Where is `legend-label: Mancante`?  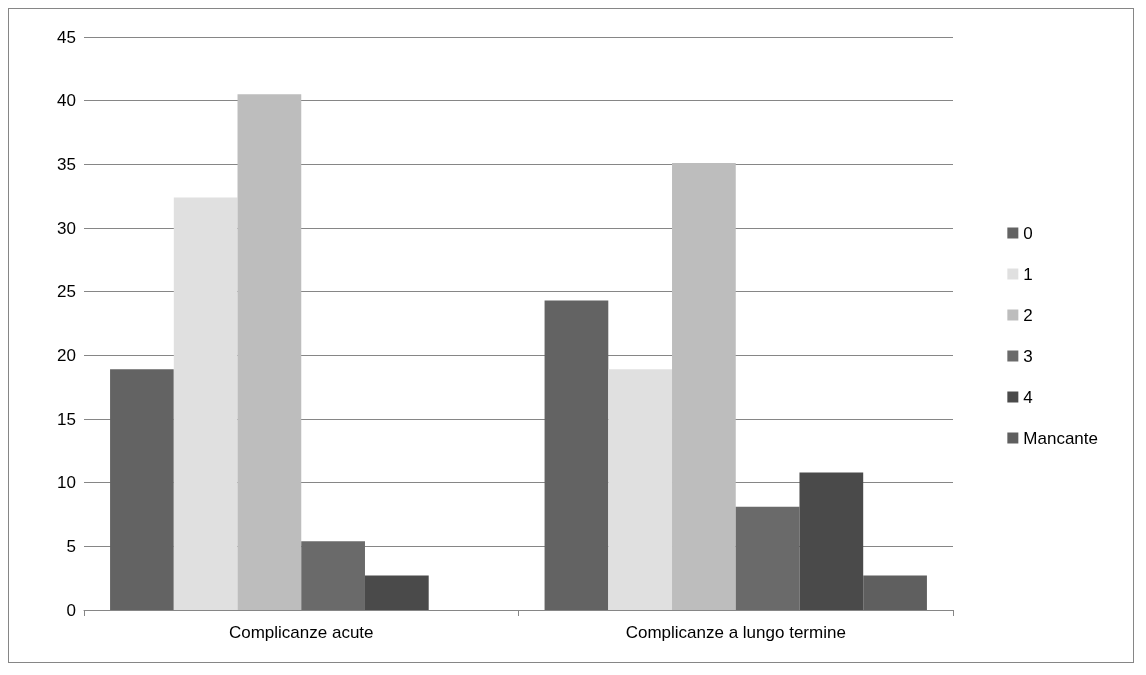 legend-label: Mancante is located at coordinates (1061, 438).